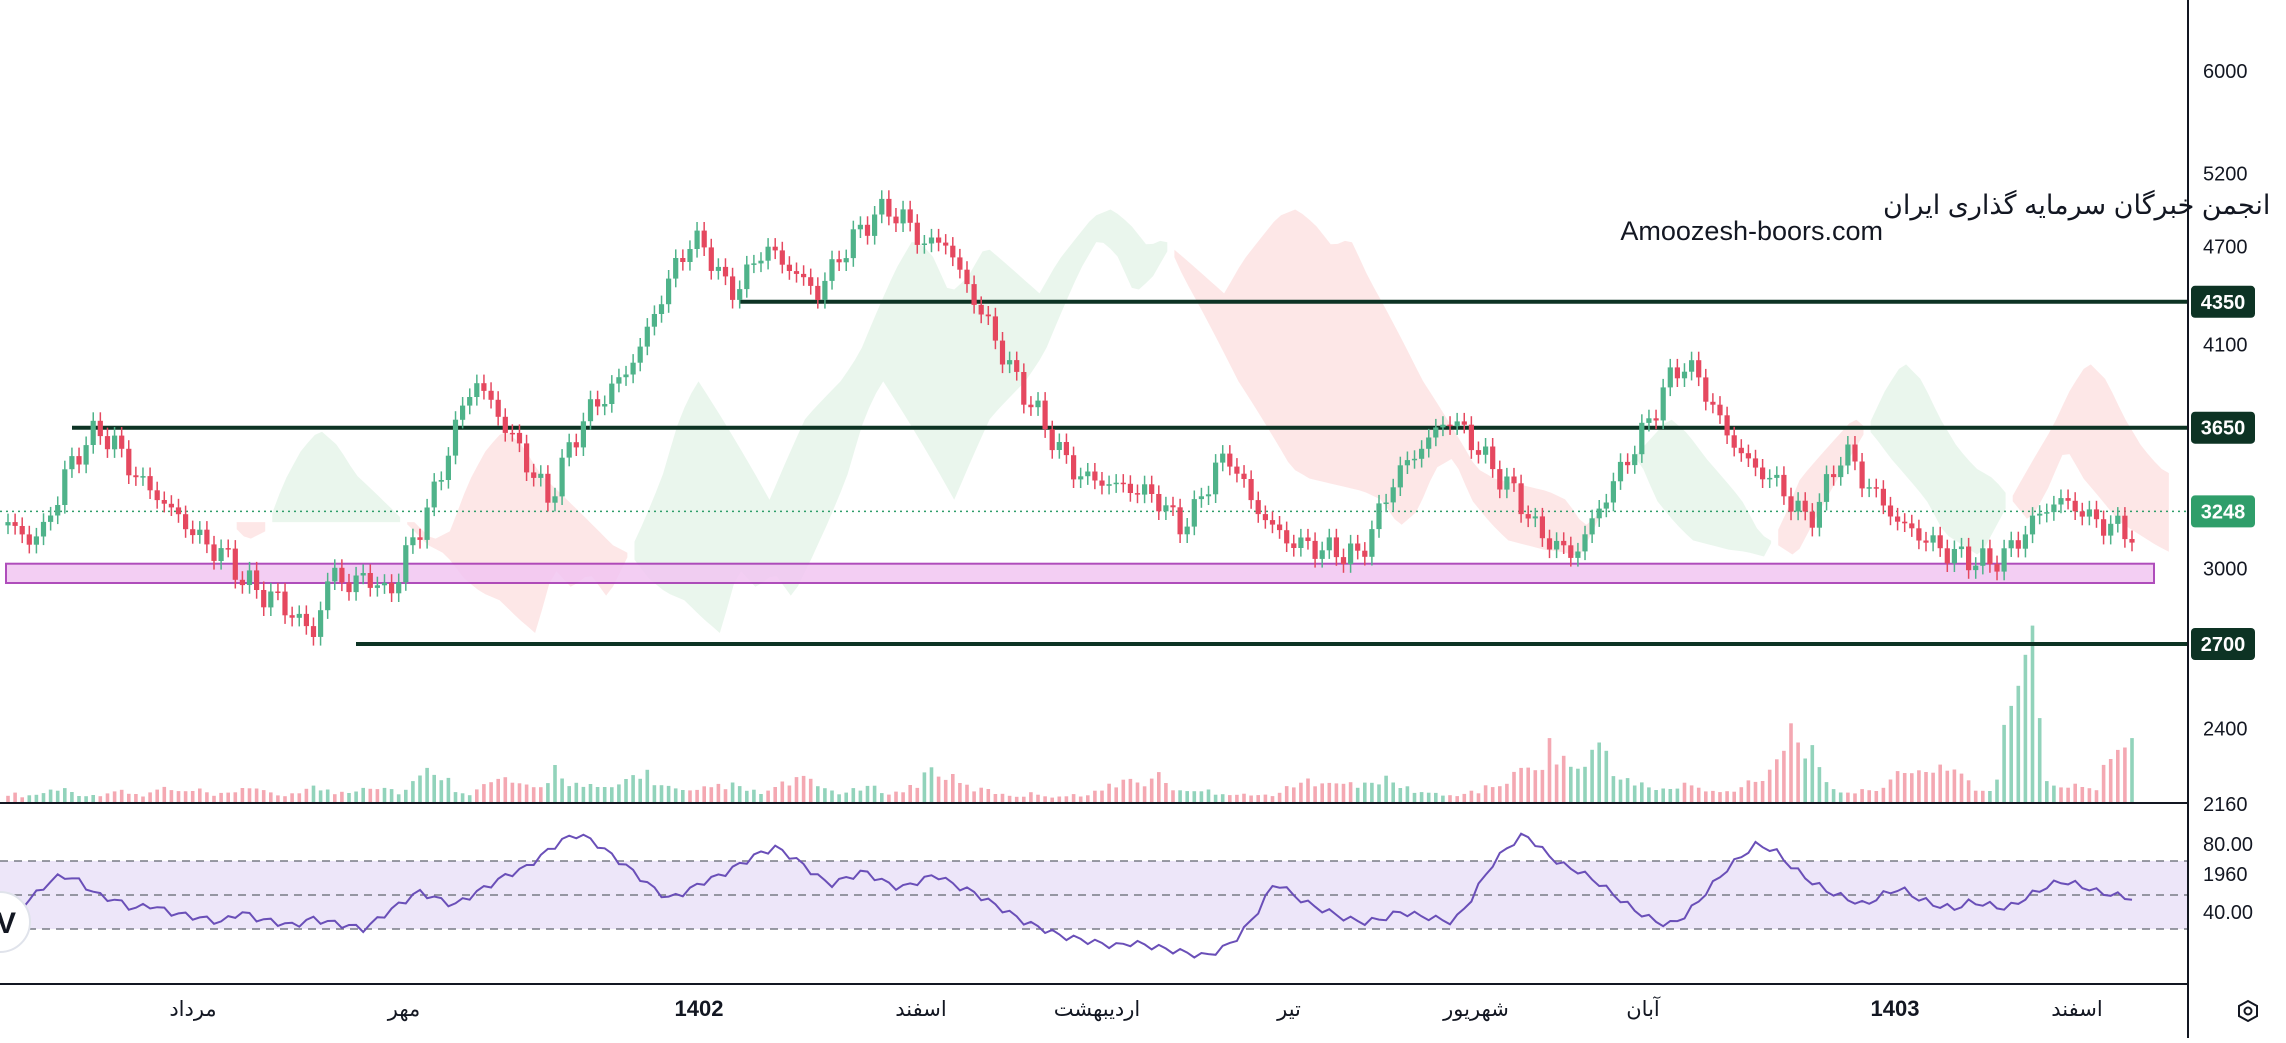  Describe the element at coordinates (2225, 473) in the screenshot. I see `price-axis: 6000 5200 4700 4100 3000 2400 2160 1960` at that location.